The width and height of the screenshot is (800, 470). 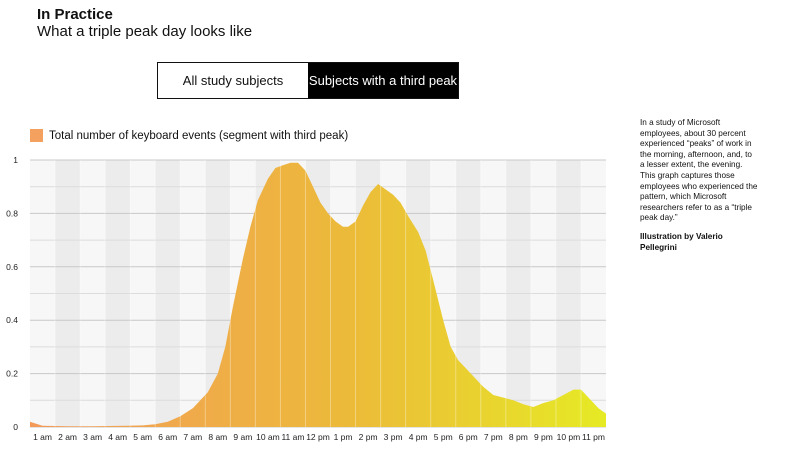 What do you see at coordinates (67, 437) in the screenshot?
I see `x-tick-label: 2 am` at bounding box center [67, 437].